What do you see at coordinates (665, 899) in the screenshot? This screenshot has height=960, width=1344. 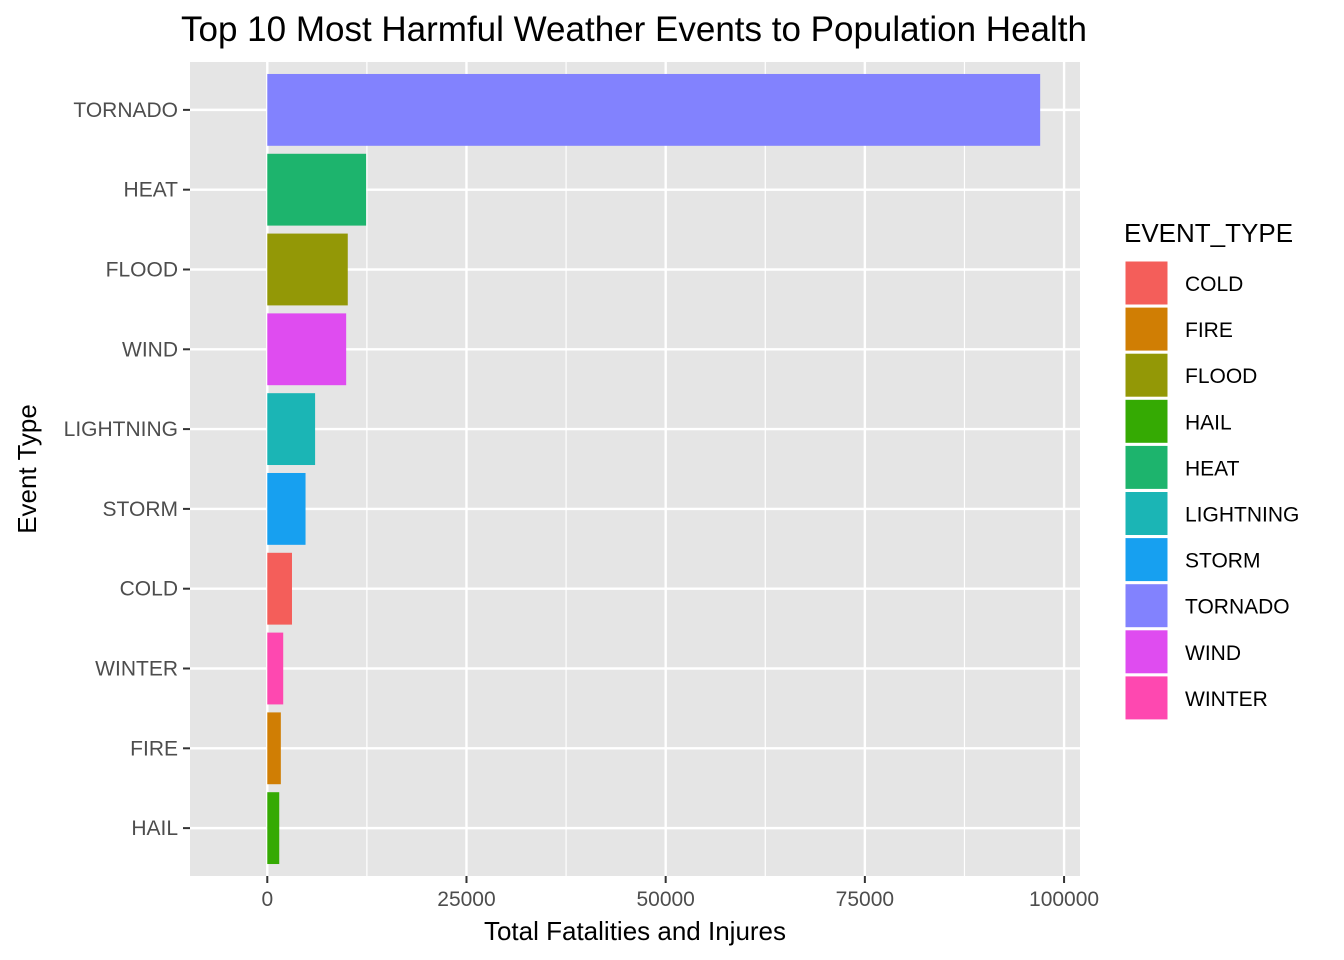 I see `x-tick-label: 50000` at bounding box center [665, 899].